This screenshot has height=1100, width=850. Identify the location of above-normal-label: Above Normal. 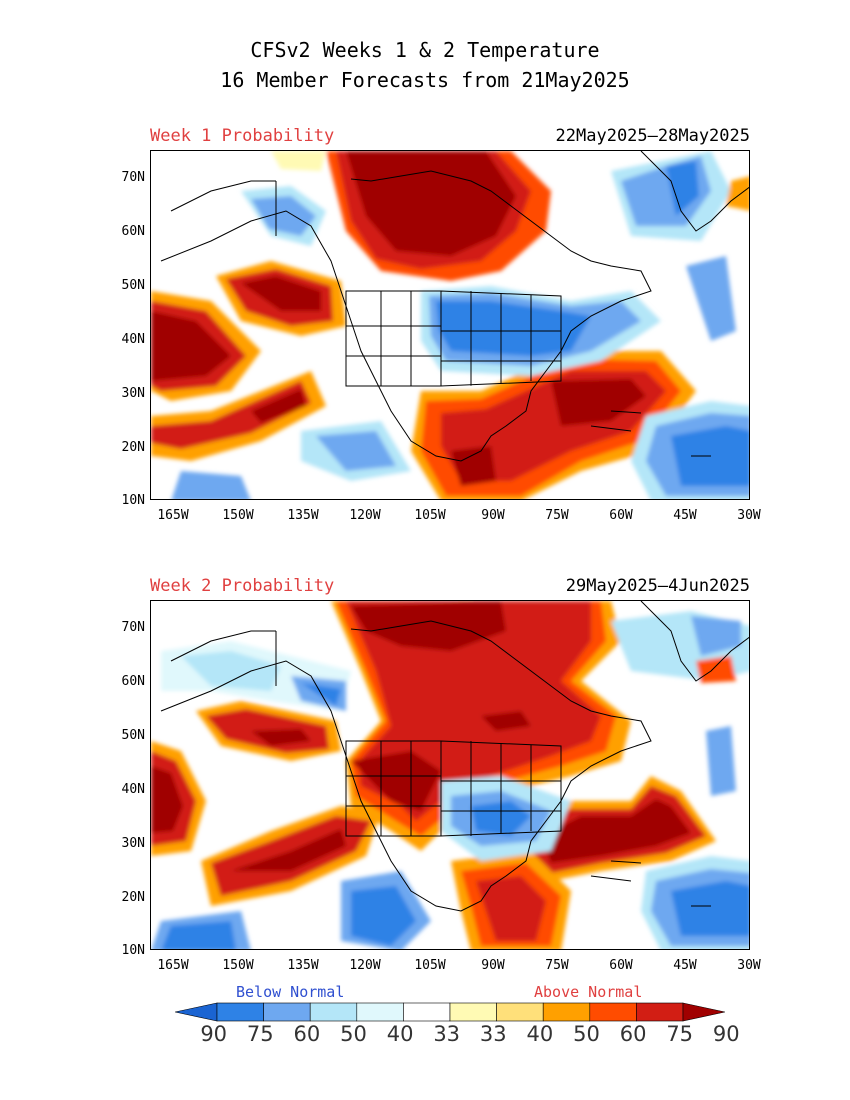
(588, 992).